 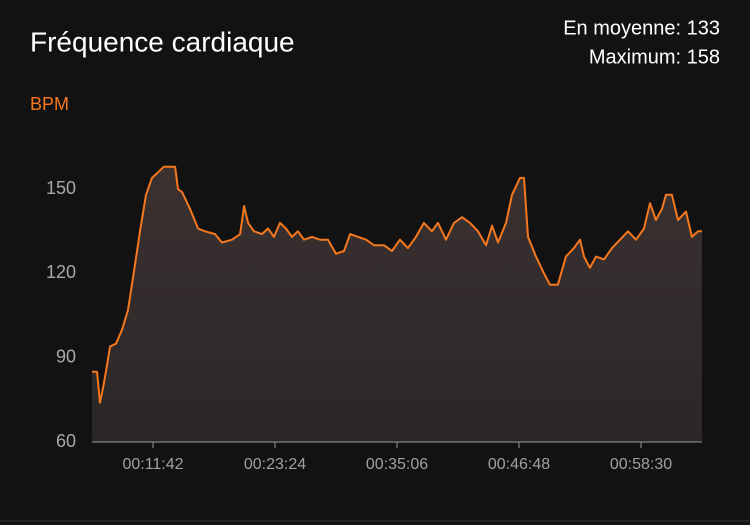 I want to click on x-tick-label: 00:11:42, so click(x=152, y=464).